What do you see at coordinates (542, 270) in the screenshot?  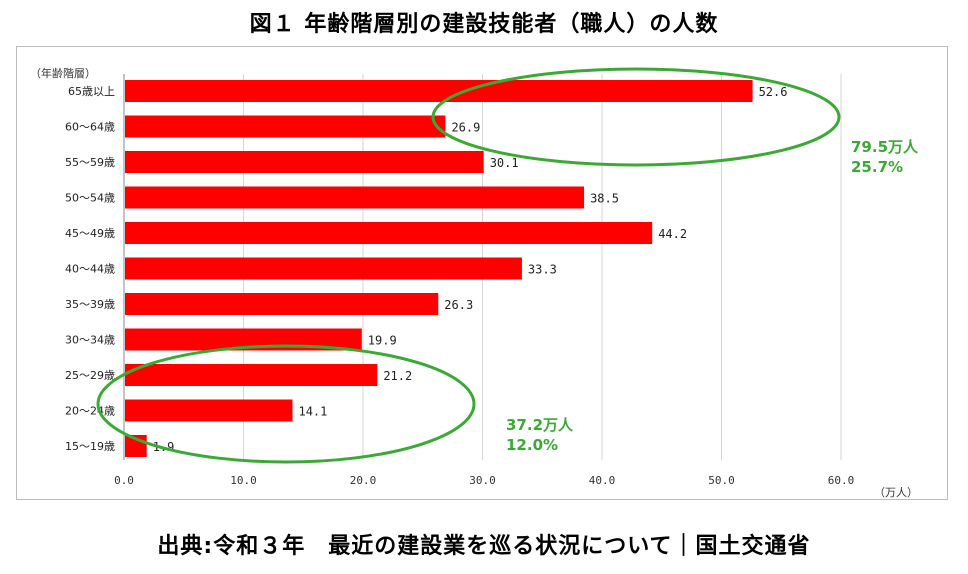 I see `data-label: 33.3` at bounding box center [542, 270].